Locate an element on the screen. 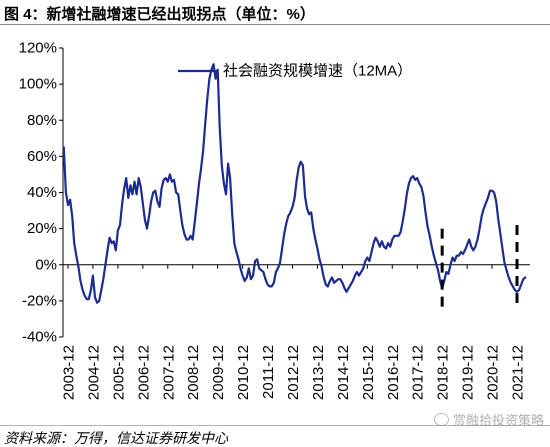 The width and height of the screenshot is (550, 447). reference-lines is located at coordinates (479, 267).